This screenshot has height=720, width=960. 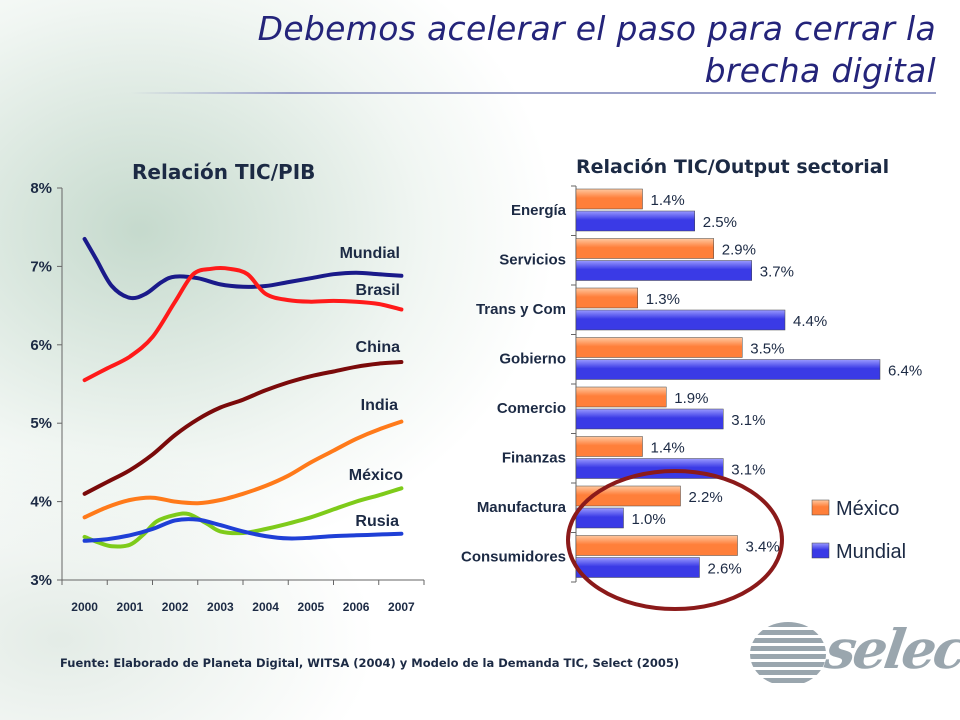 I want to click on x-tick-label: 2000, so click(x=84, y=607).